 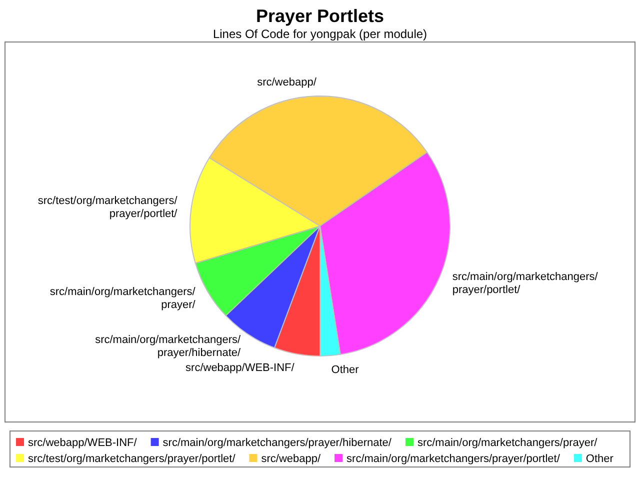 I want to click on legend-label: src/webapp/WEB-INF/, so click(x=83, y=443).